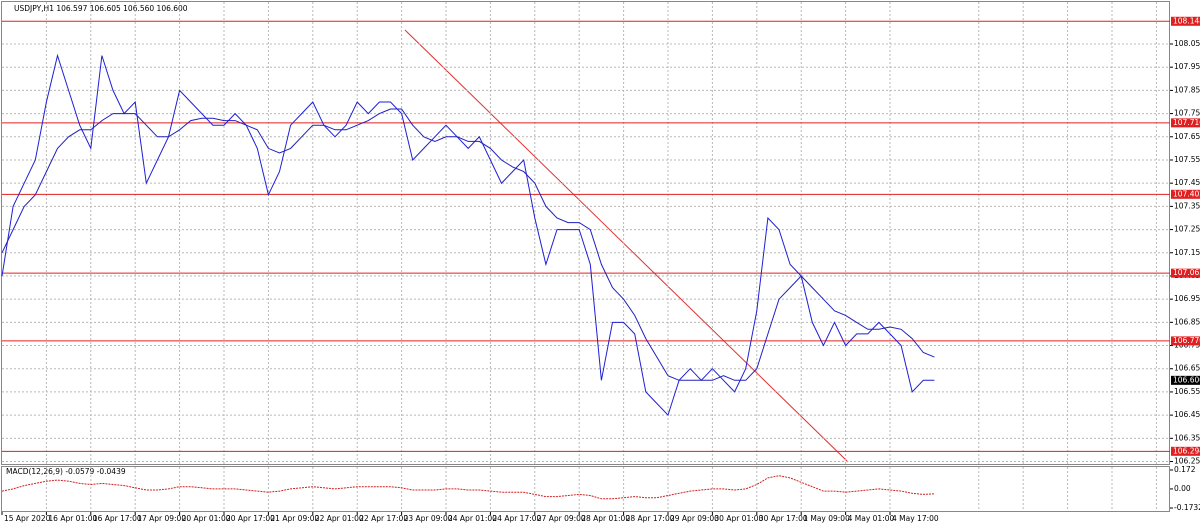 The width and height of the screenshot is (1200, 527). I want to click on x-tick-label: 24 Apr 01:00, so click(472, 518).